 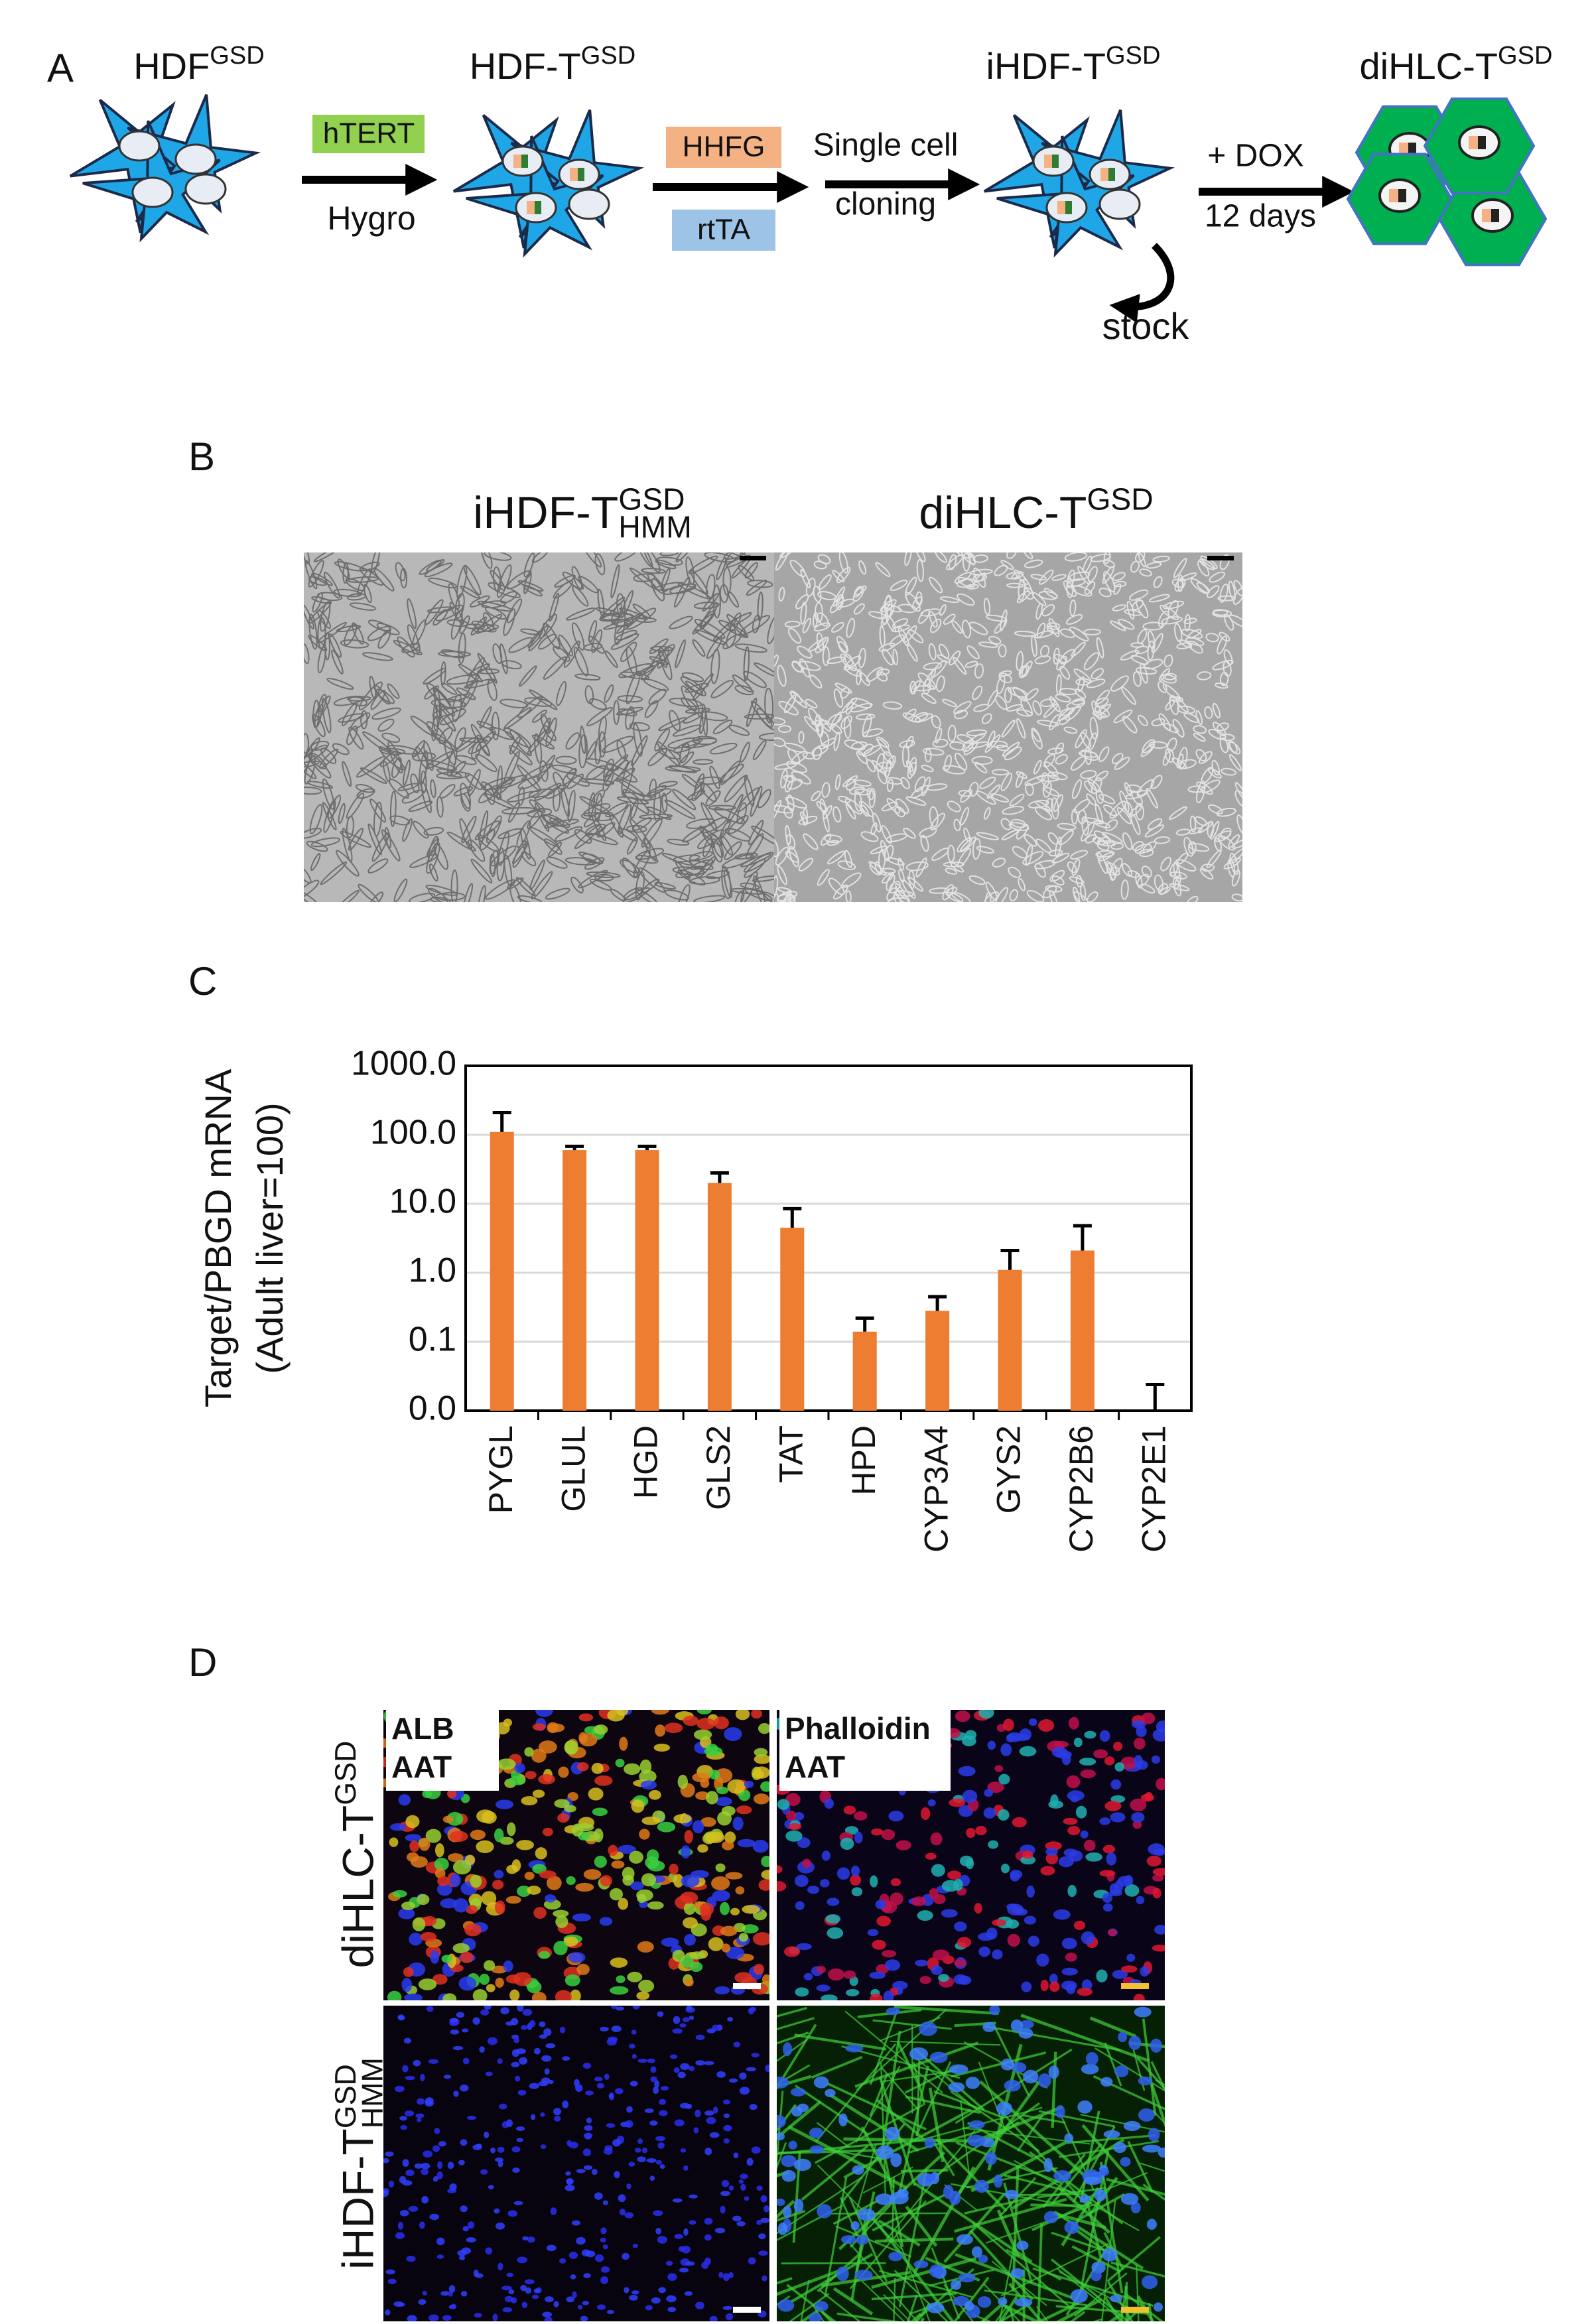 I want to click on micrograph, so click(x=539, y=727).